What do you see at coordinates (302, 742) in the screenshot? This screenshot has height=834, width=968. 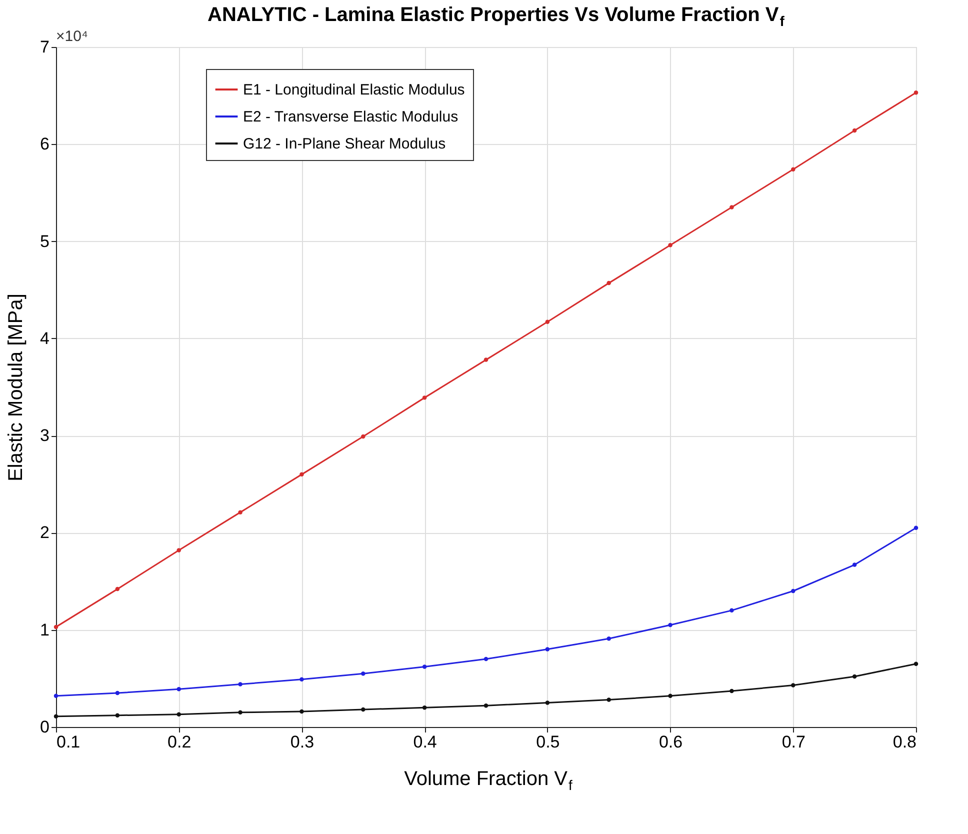 I see `x-tick-label: 0.3` at bounding box center [302, 742].